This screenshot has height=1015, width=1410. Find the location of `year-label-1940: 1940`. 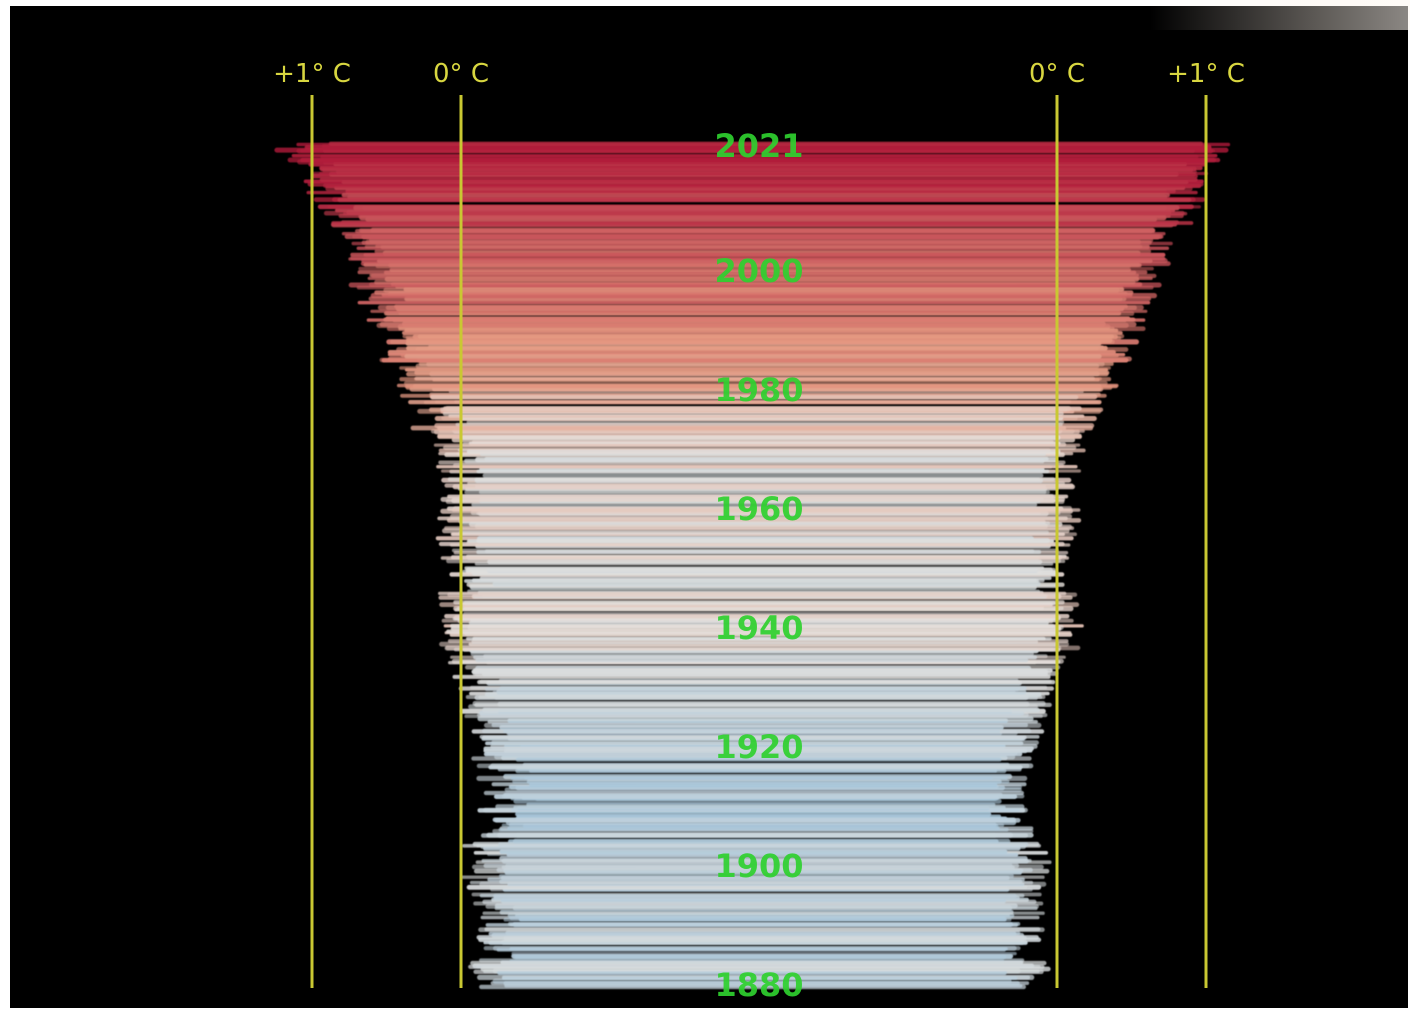

year-label-1940: 1940 is located at coordinates (758, 628).